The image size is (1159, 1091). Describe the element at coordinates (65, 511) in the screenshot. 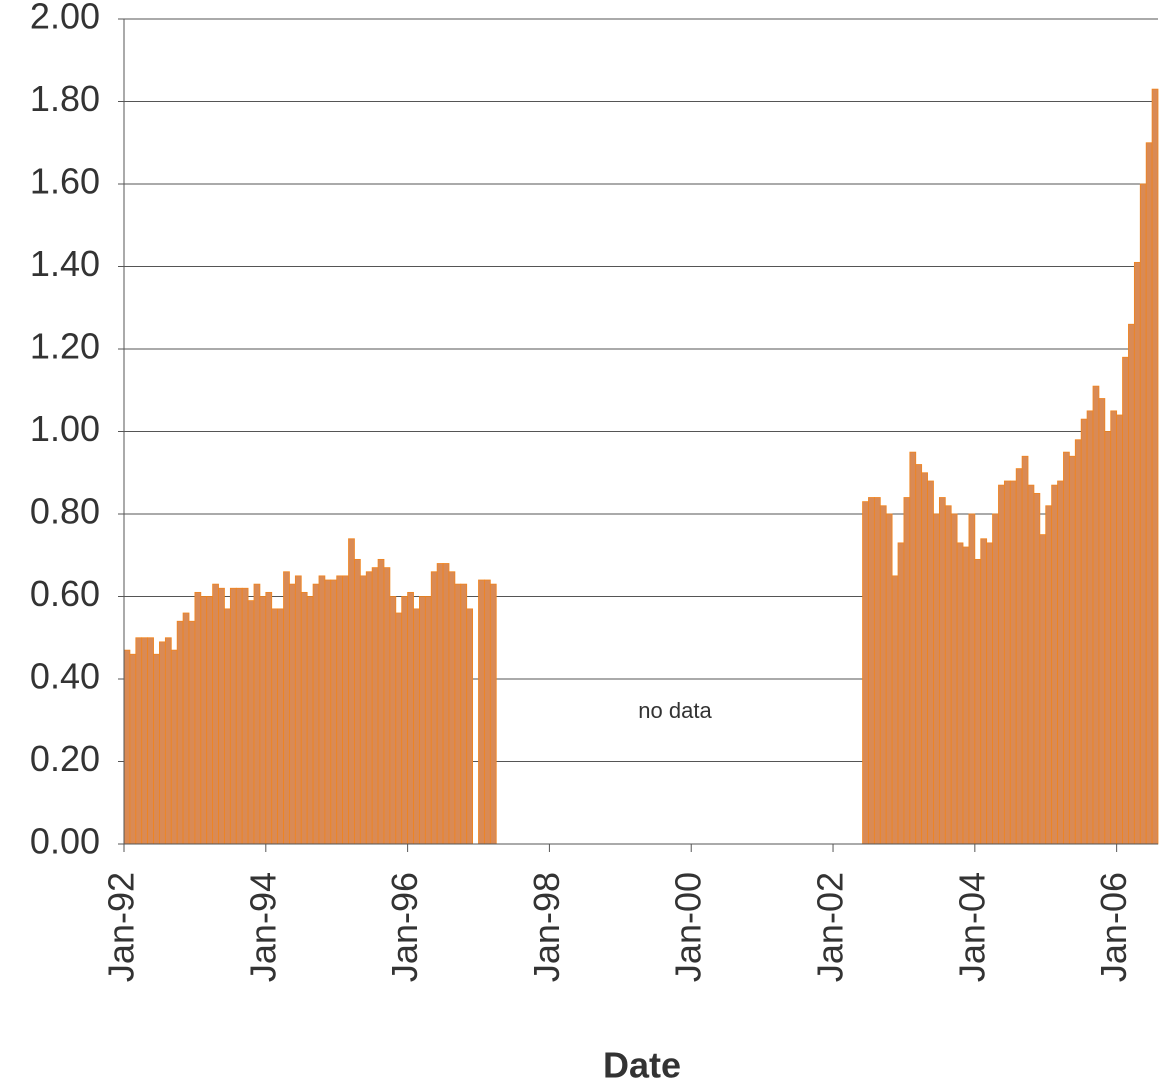

I see `y-tick-label: 0.80` at that location.